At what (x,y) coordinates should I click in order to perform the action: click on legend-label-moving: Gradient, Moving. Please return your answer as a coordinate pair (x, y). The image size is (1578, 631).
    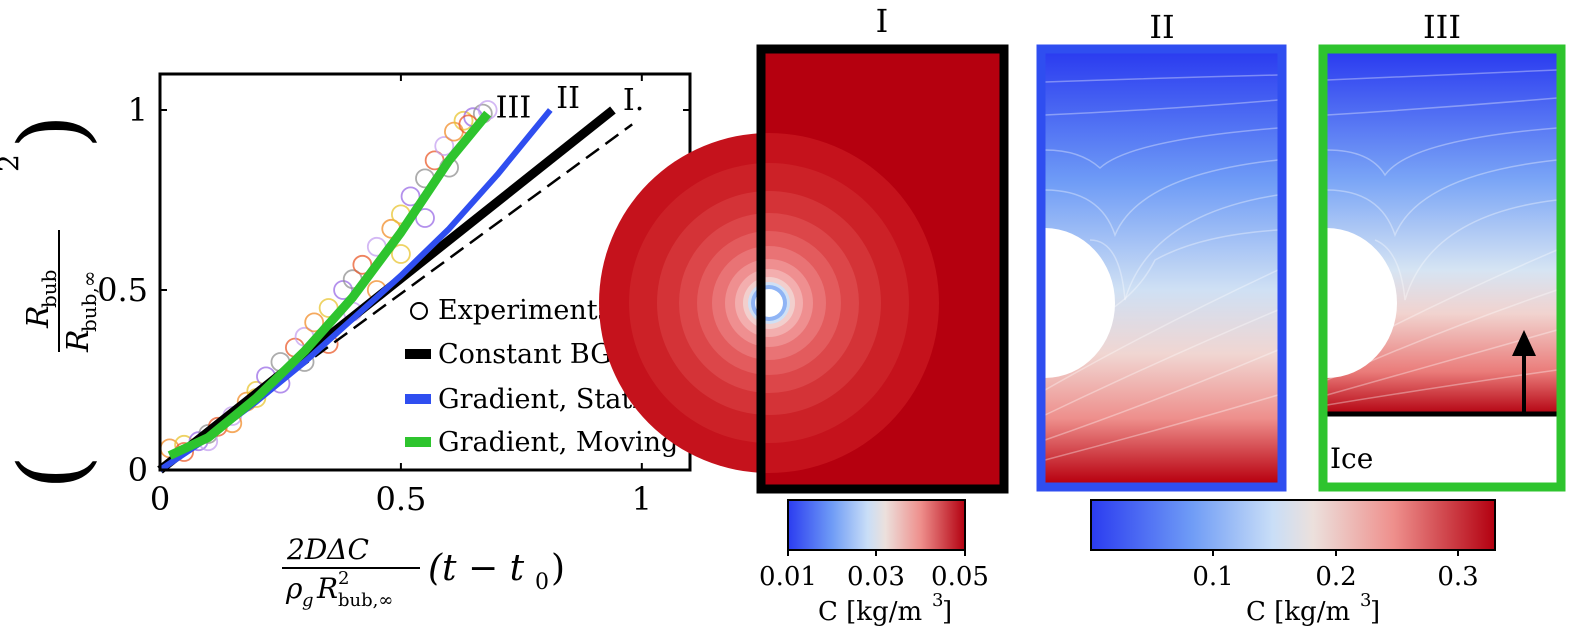
    Looking at the image, I should click on (558, 442).